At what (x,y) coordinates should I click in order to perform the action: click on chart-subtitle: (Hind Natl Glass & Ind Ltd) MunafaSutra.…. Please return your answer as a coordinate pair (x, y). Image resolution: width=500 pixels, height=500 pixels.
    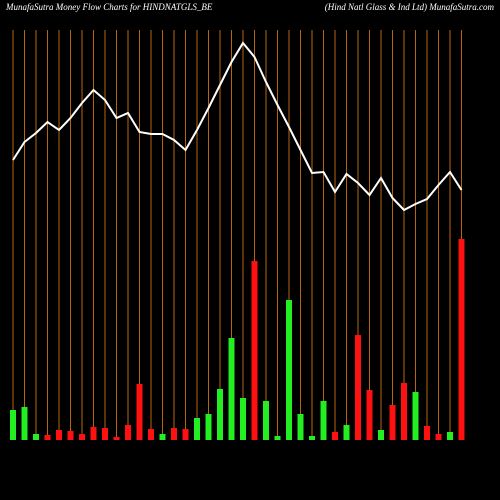
    Looking at the image, I should click on (410, 7).